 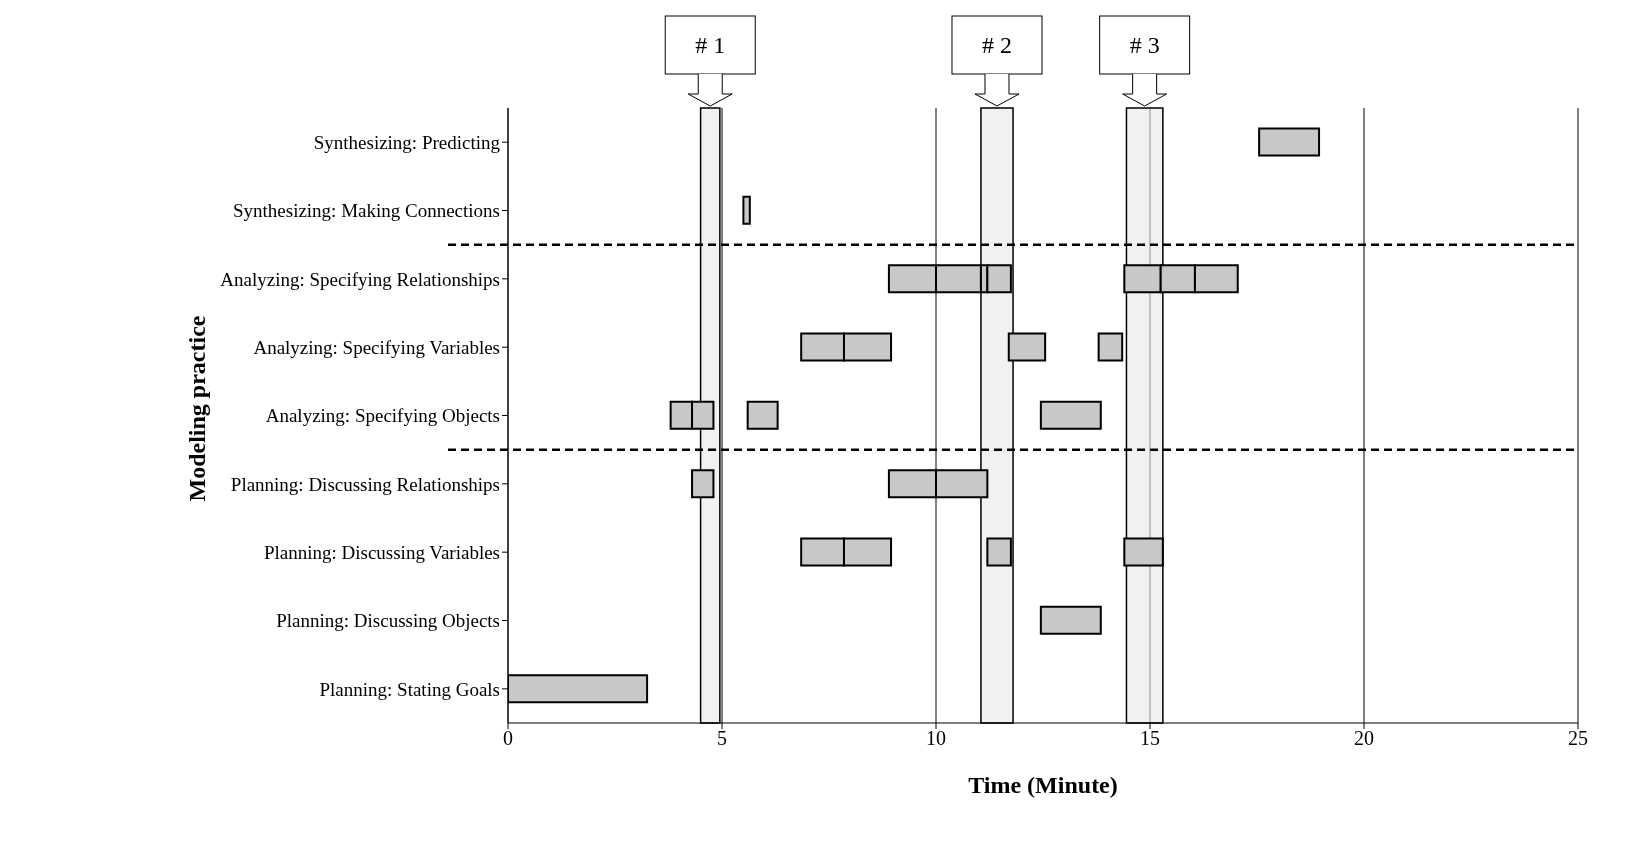 What do you see at coordinates (365, 484) in the screenshot?
I see `y-tick-label: Planning: Discussing Relationships` at bounding box center [365, 484].